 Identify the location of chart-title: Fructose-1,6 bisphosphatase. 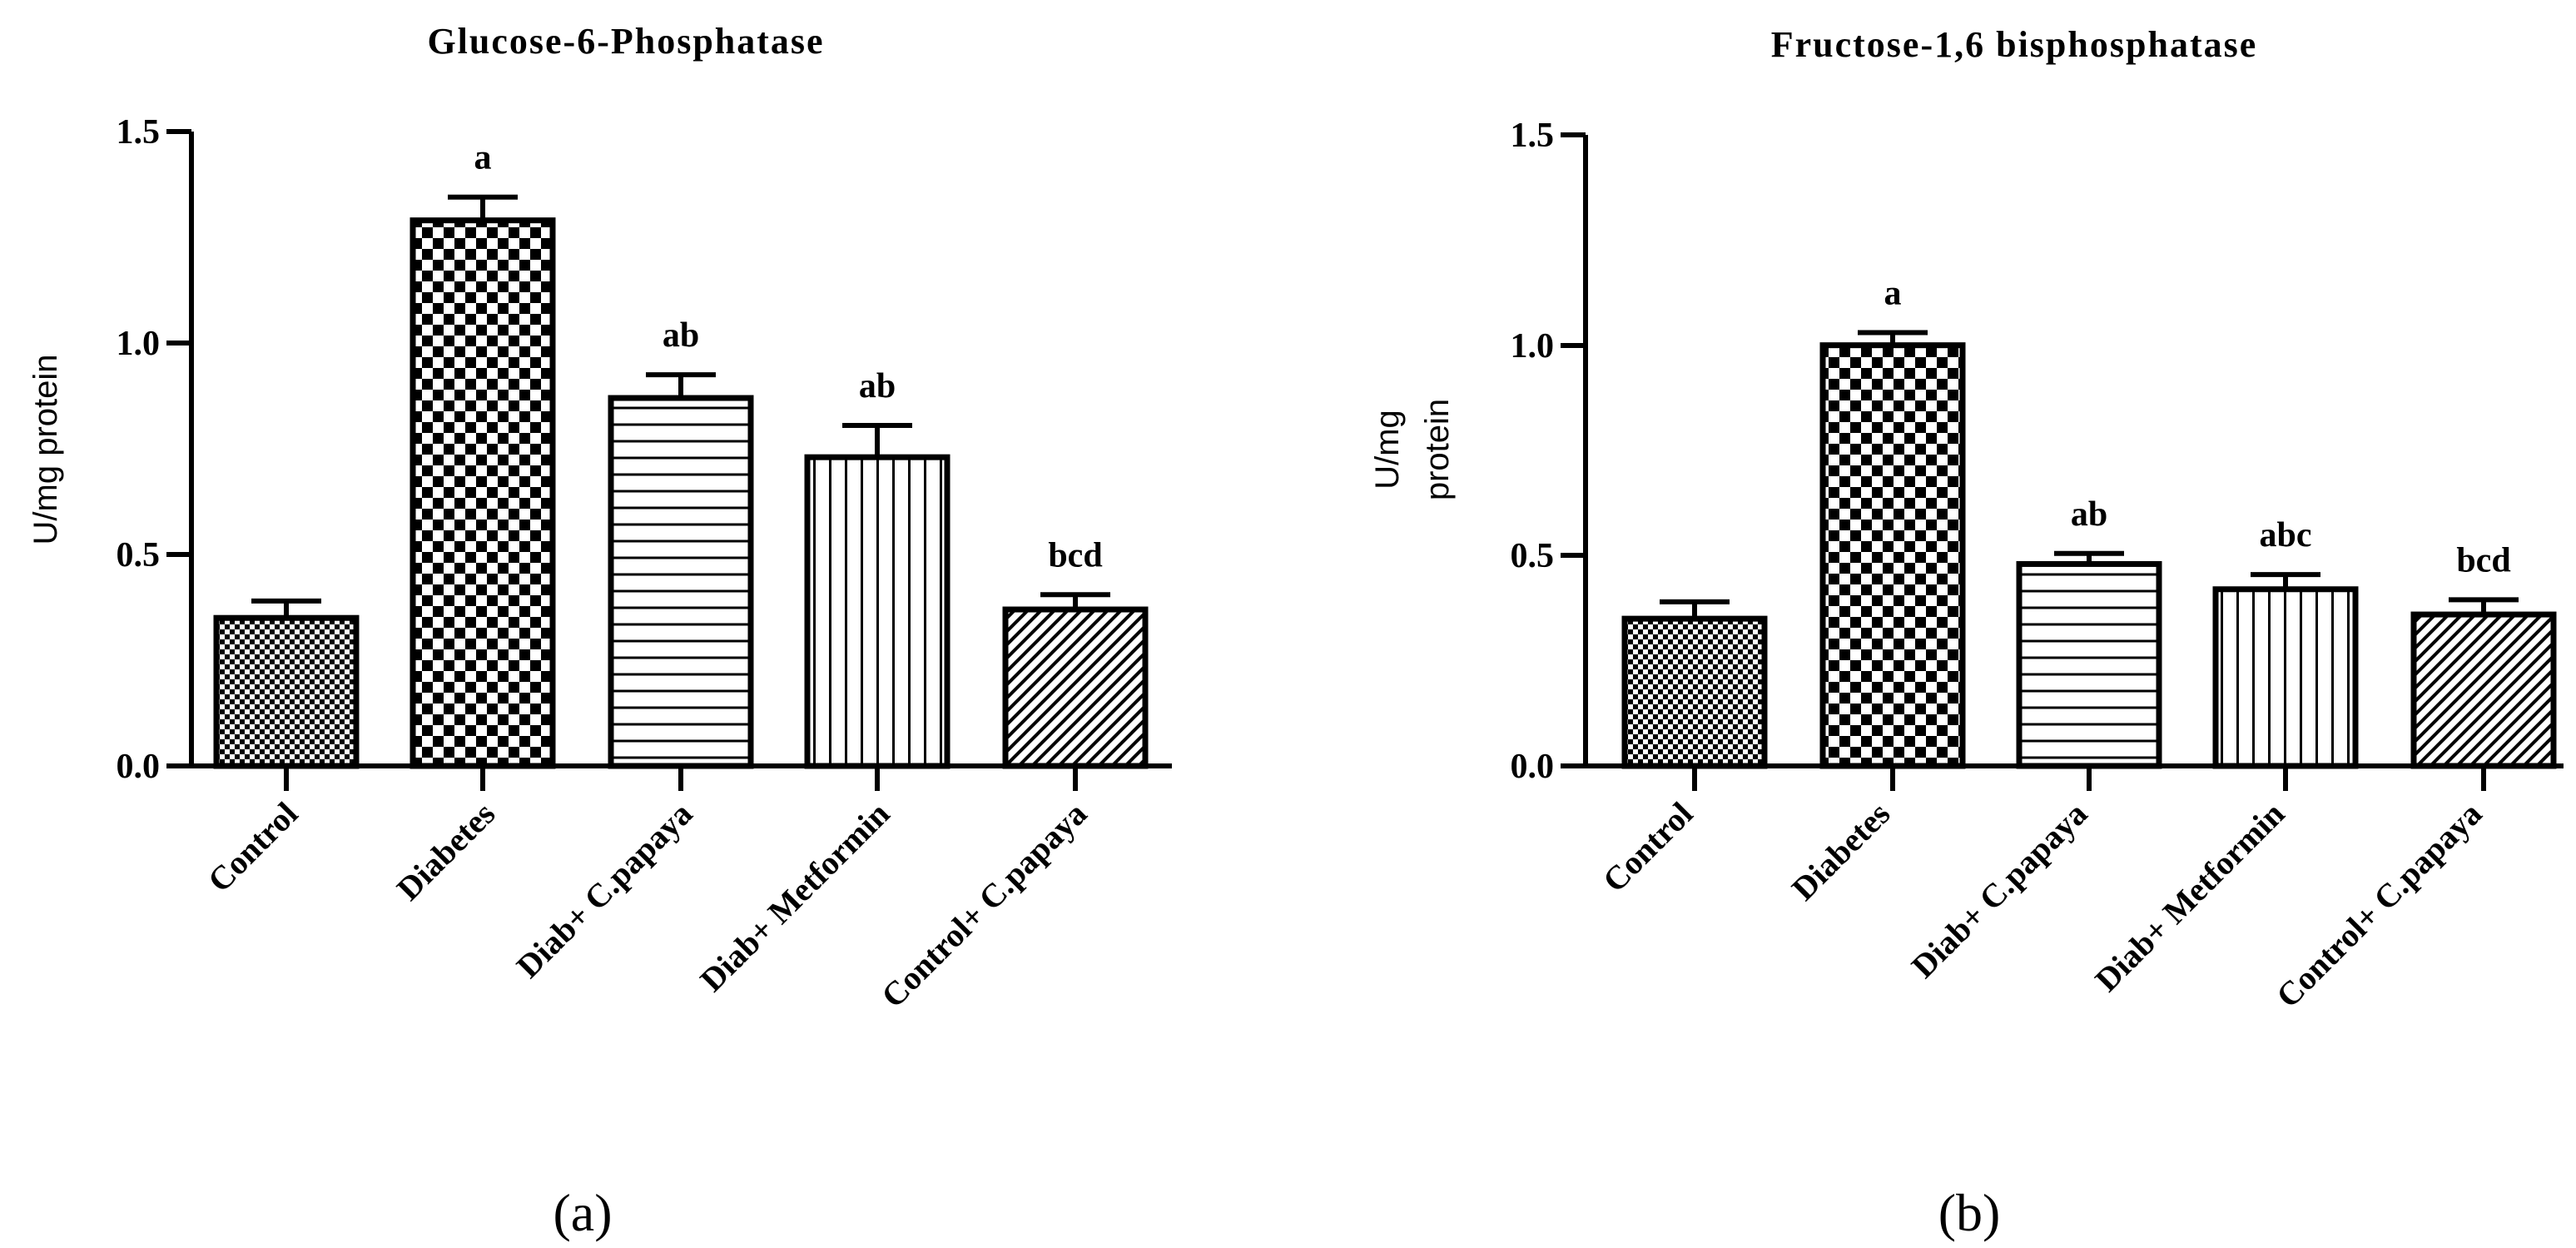
(2014, 44).